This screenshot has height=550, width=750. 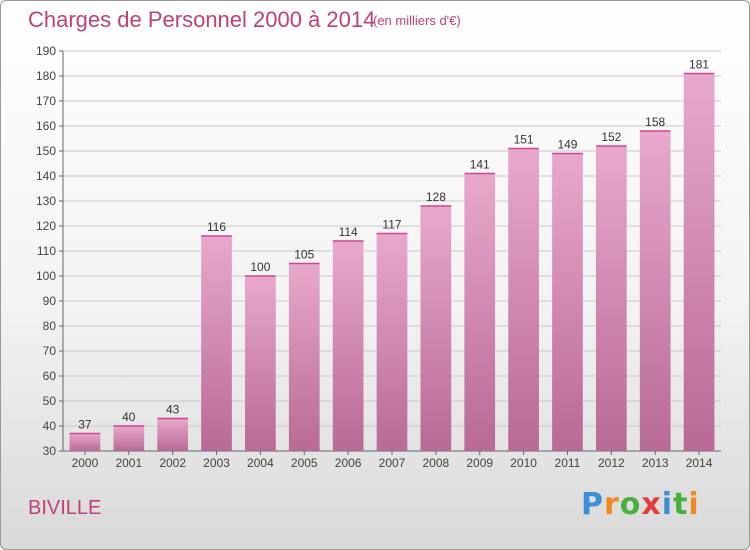 What do you see at coordinates (46, 76) in the screenshot?
I see `y-tick-label: 180` at bounding box center [46, 76].